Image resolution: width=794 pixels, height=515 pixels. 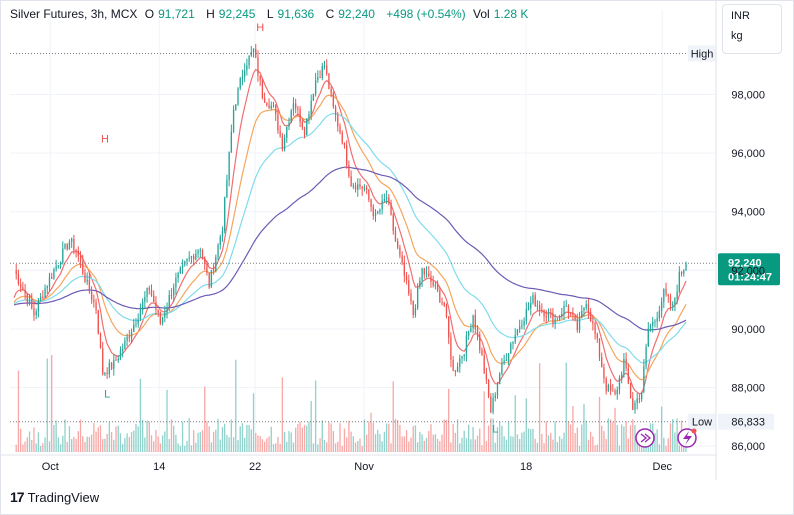 What do you see at coordinates (702, 421) in the screenshot?
I see `low-label-bg` at bounding box center [702, 421].